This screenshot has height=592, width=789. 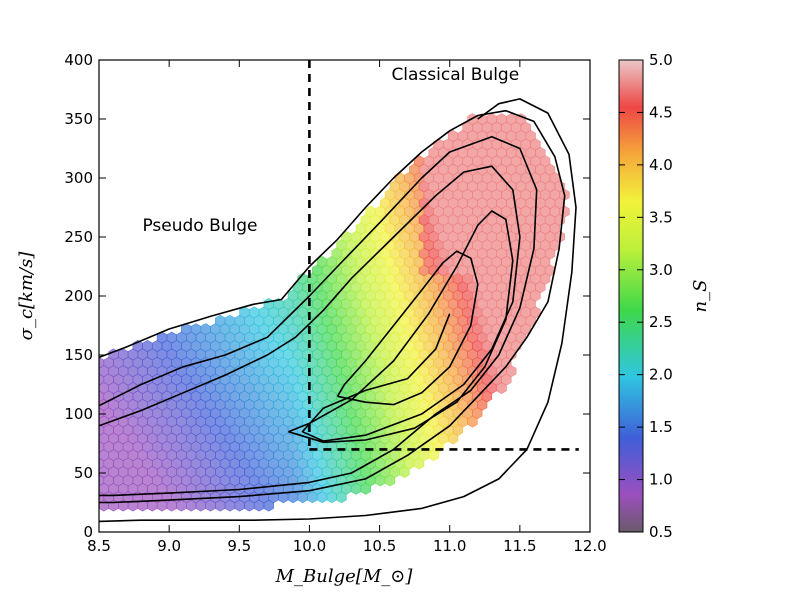 What do you see at coordinates (169, 546) in the screenshot?
I see `x-tick-label: 9.0` at bounding box center [169, 546].